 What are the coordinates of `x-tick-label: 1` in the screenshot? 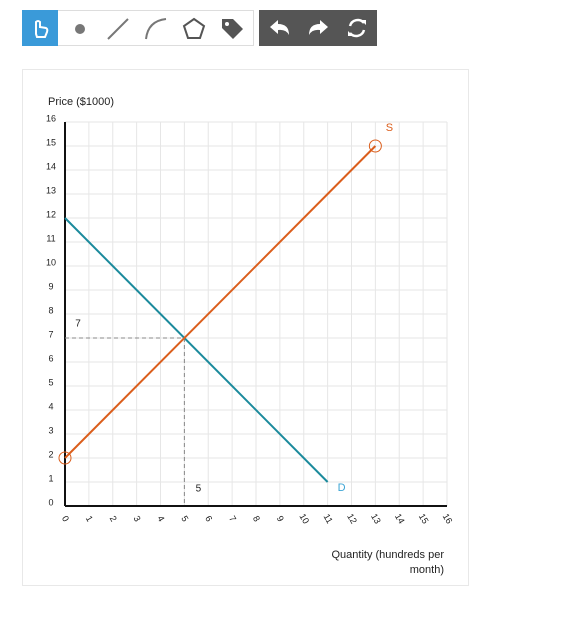 It's located at (89, 518).